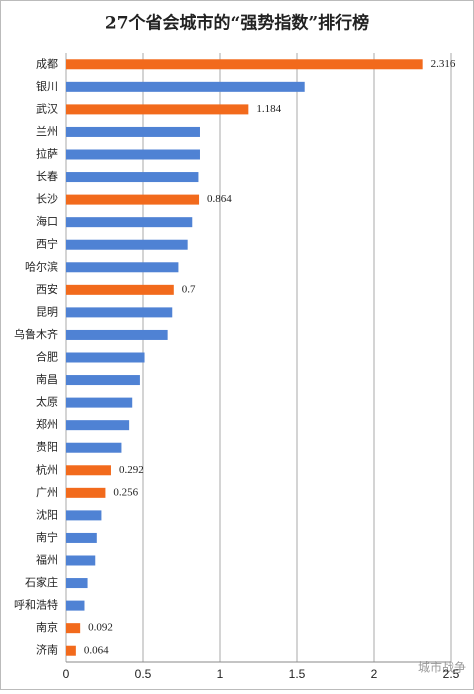 The height and width of the screenshot is (694, 474). What do you see at coordinates (47, 402) in the screenshot?
I see `y-tick-label: 太原` at bounding box center [47, 402].